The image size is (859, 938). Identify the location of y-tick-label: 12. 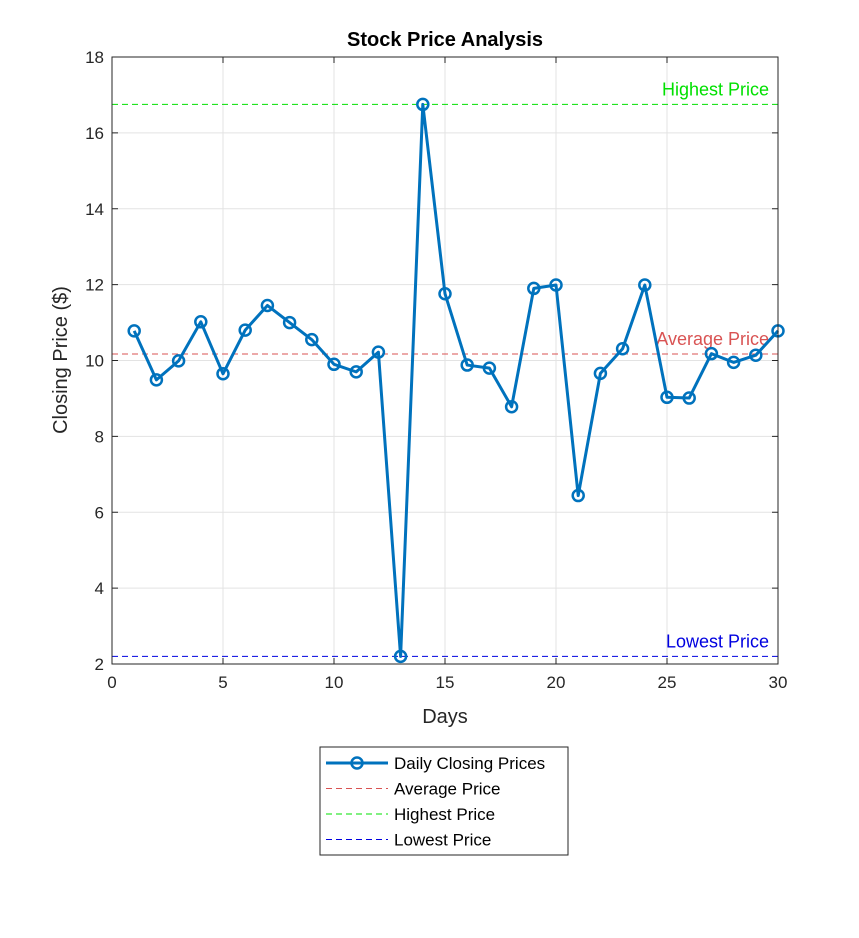
(94, 285).